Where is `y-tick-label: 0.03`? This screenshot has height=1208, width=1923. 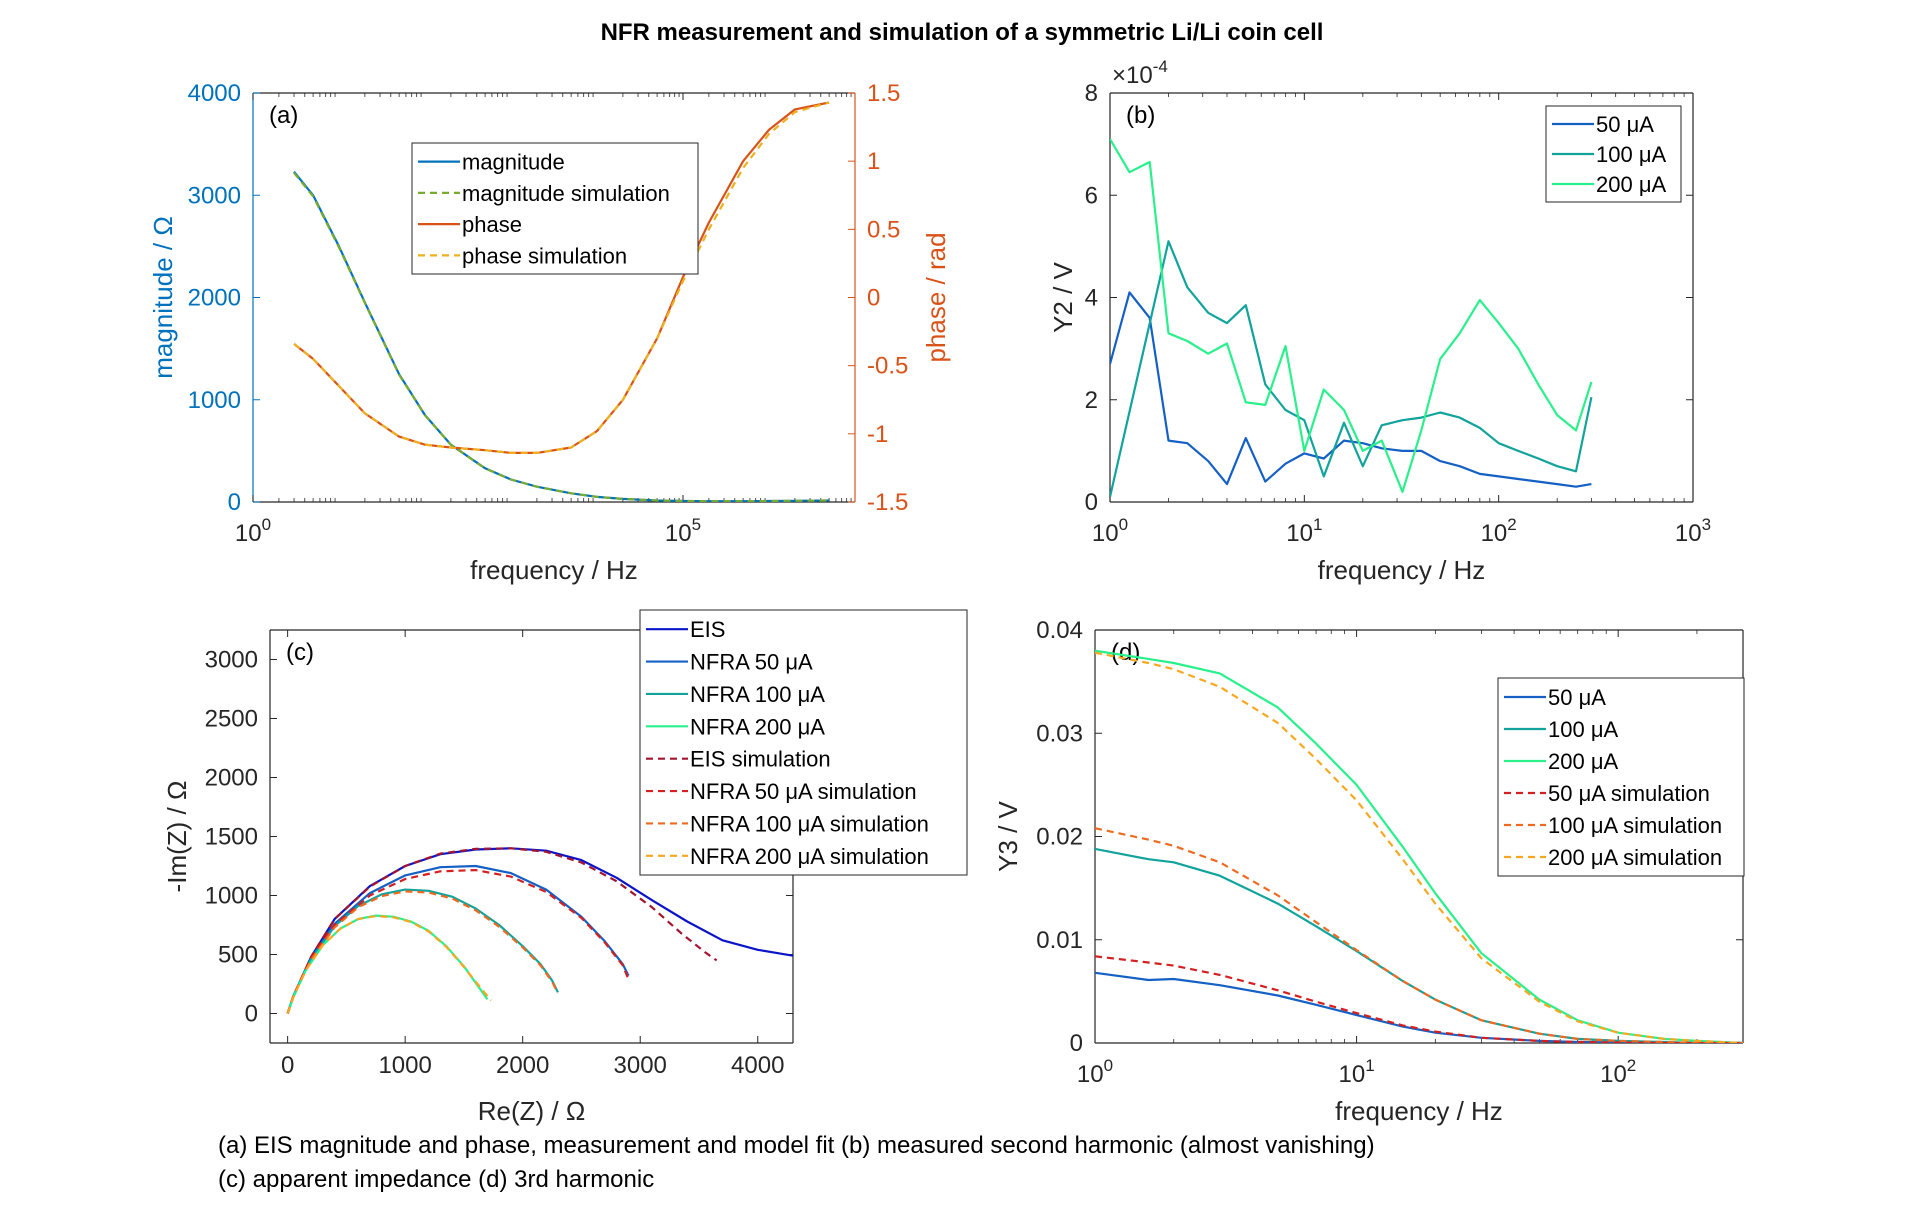
y-tick-label: 0.03 is located at coordinates (1059, 733).